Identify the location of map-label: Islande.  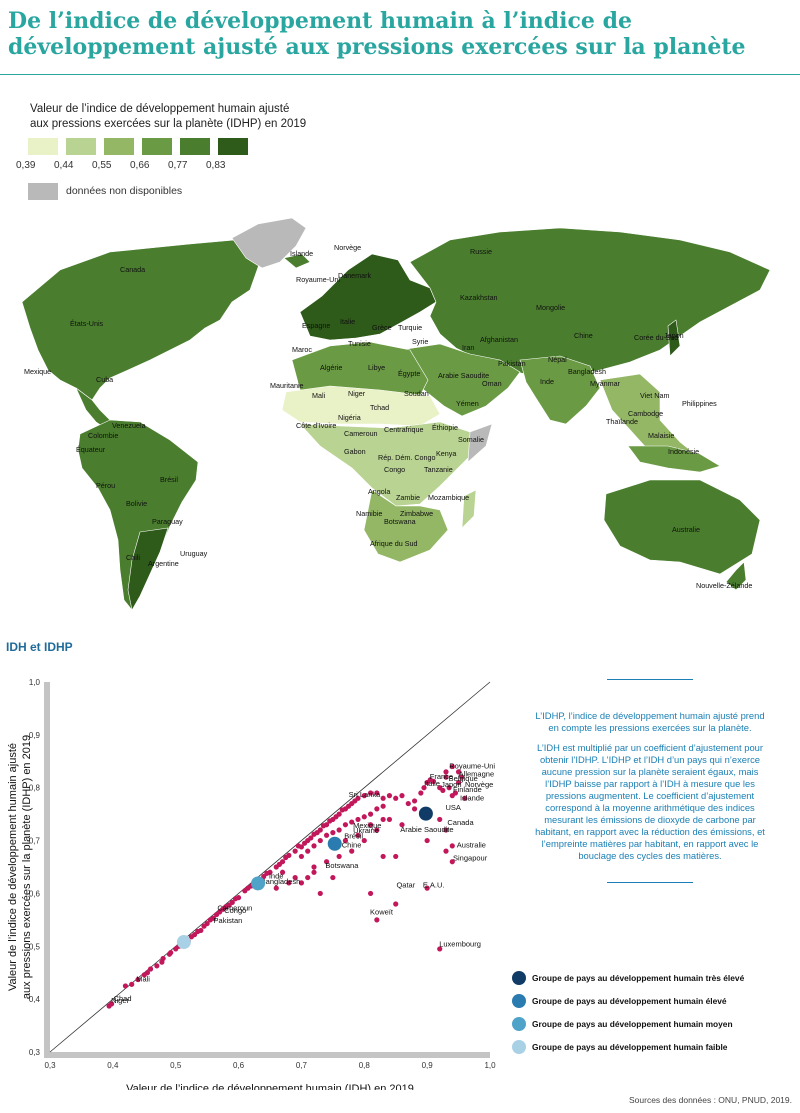
(301, 253).